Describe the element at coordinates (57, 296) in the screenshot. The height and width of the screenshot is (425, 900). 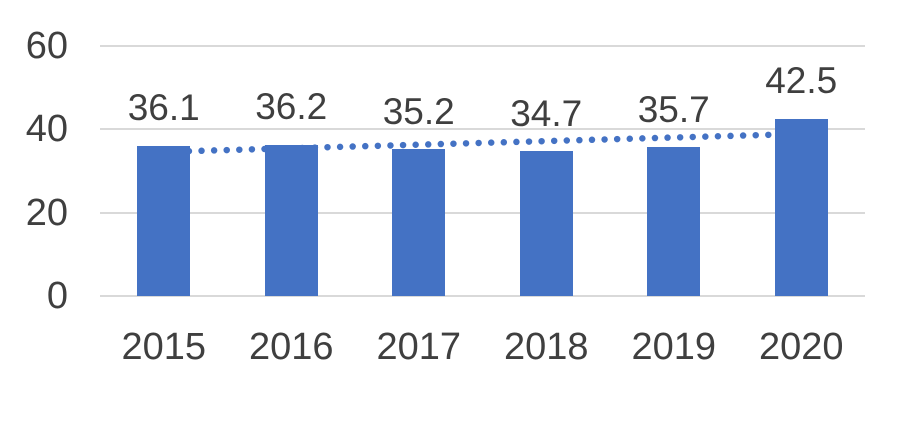
I see `y-tick-label: 0` at that location.